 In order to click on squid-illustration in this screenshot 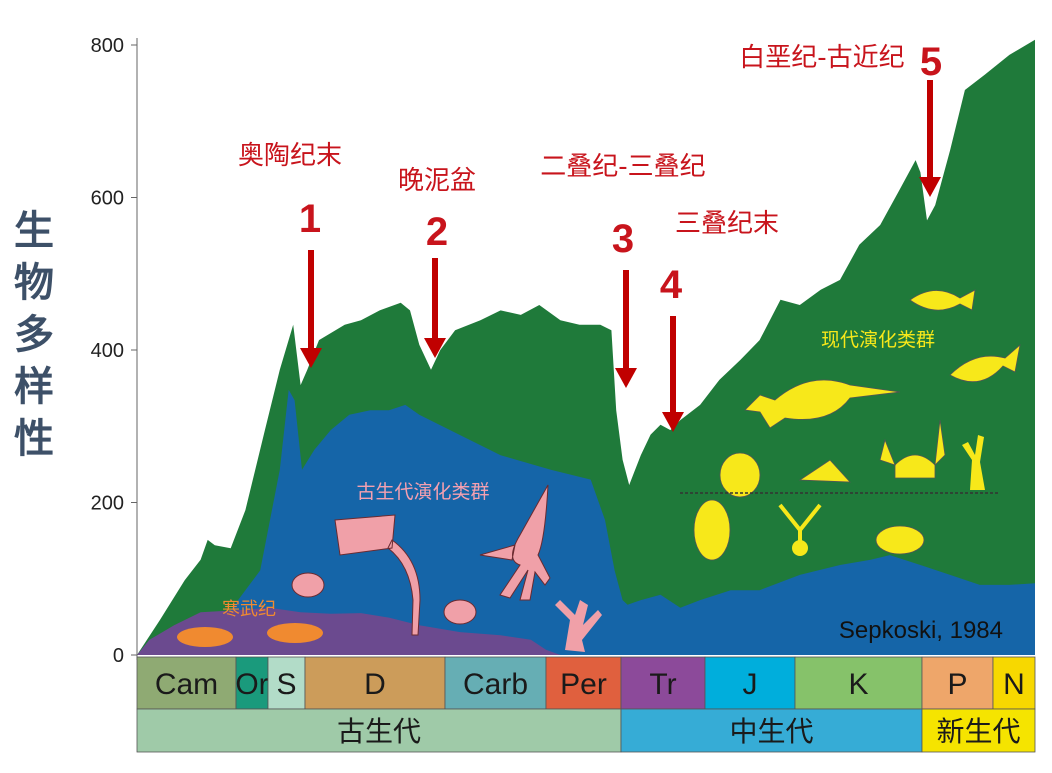, I will do `click(515, 542)`.